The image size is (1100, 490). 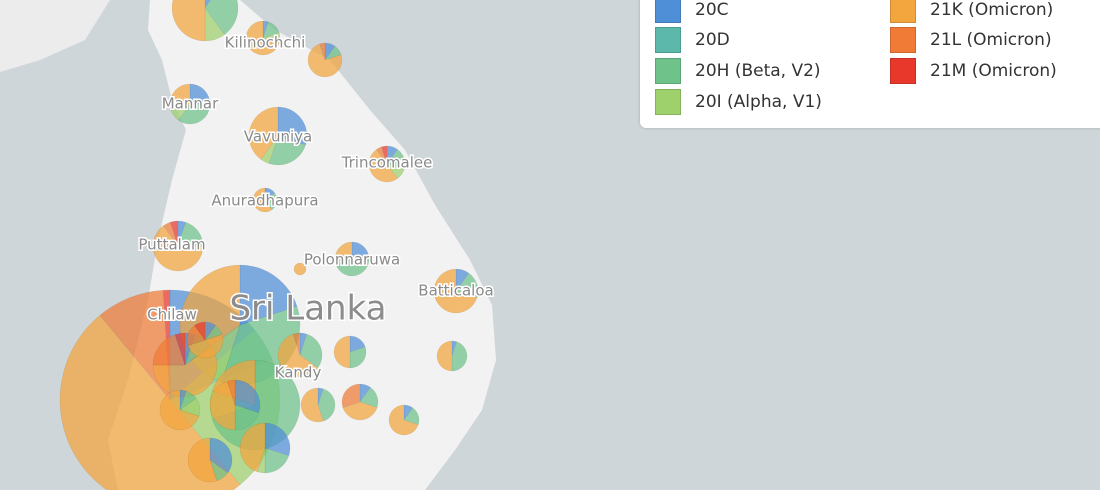 I want to click on place-label: Chilaw, so click(x=172, y=315).